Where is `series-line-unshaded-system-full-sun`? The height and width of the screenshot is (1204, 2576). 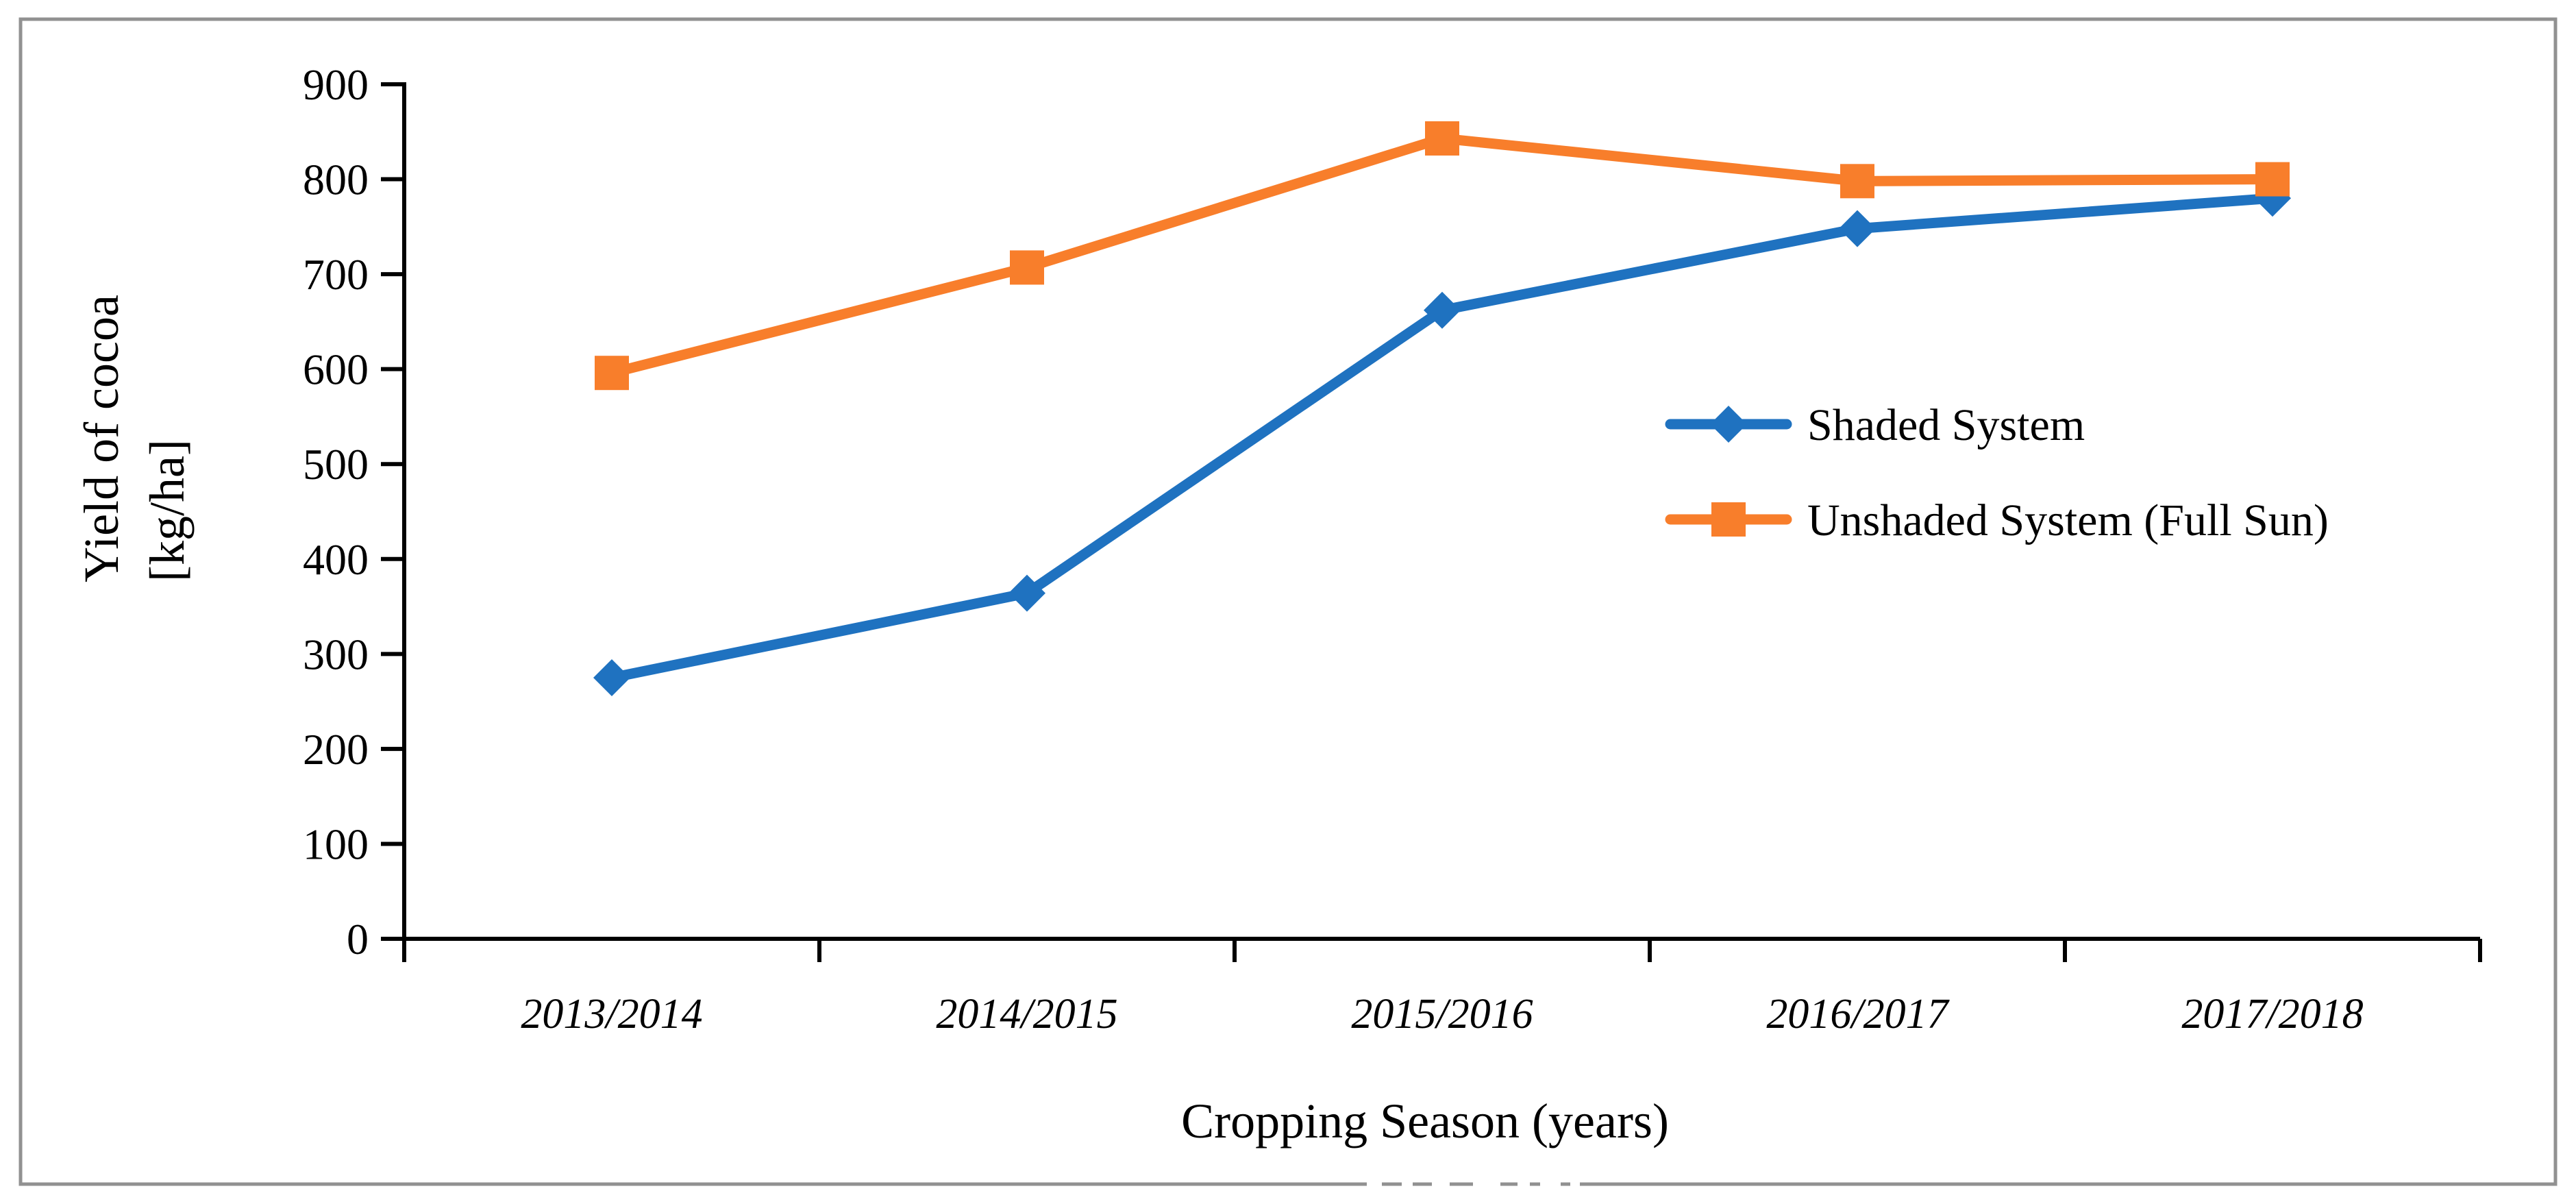 series-line-unshaded-system-full-sun is located at coordinates (1442, 255).